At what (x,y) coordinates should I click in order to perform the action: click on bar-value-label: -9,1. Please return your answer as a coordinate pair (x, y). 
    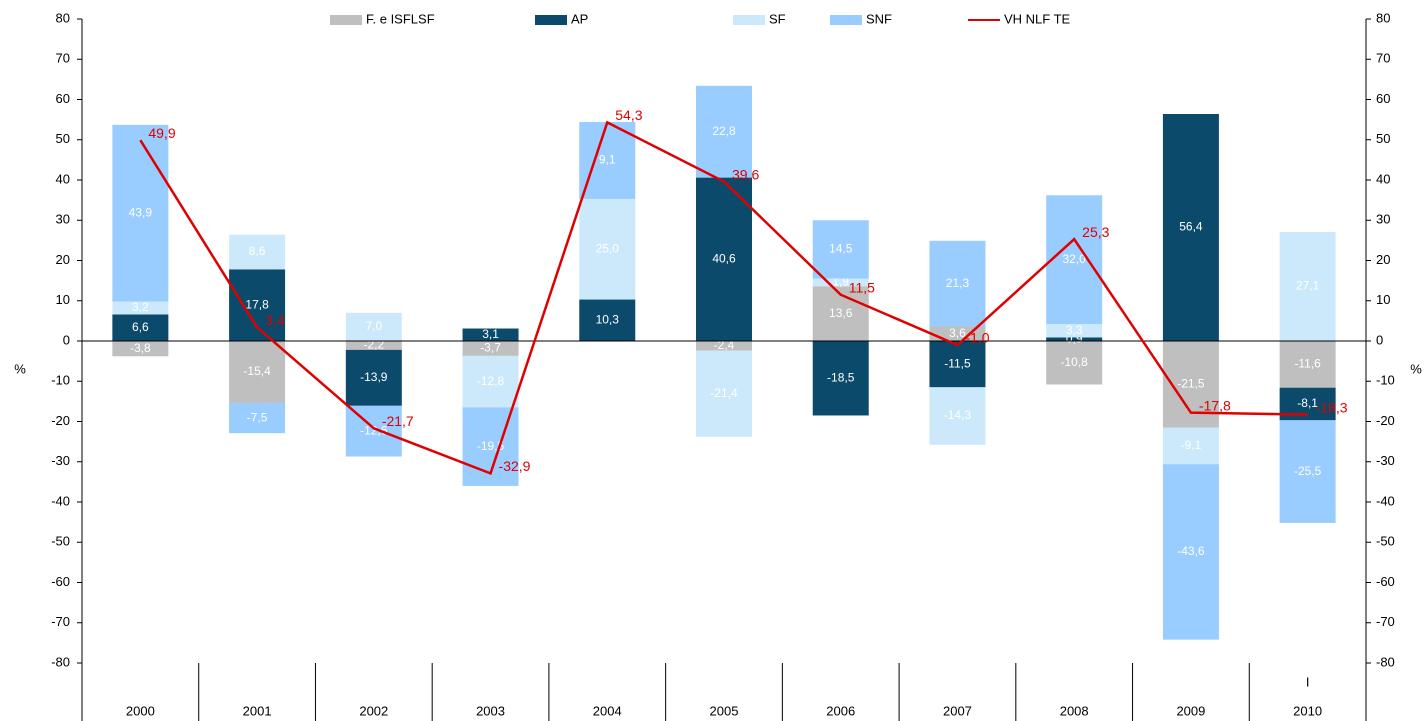
    Looking at the image, I should click on (1191, 445).